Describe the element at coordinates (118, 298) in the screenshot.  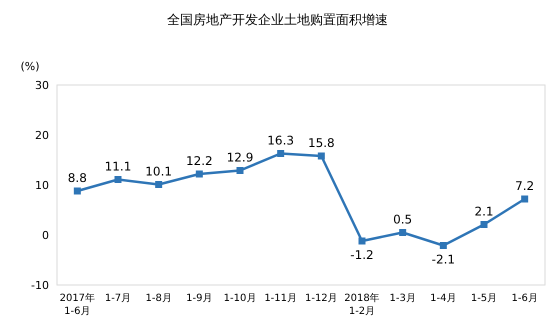
I see `x-tick-label: 1-7月` at that location.